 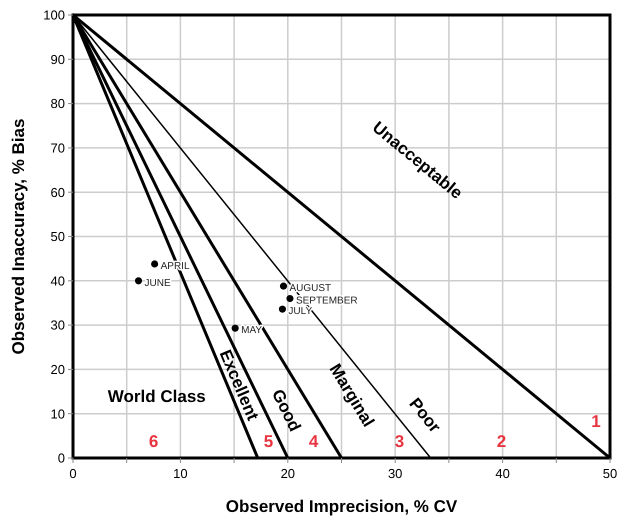 What do you see at coordinates (57, 280) in the screenshot?
I see `y-tick-label: 40` at bounding box center [57, 280].